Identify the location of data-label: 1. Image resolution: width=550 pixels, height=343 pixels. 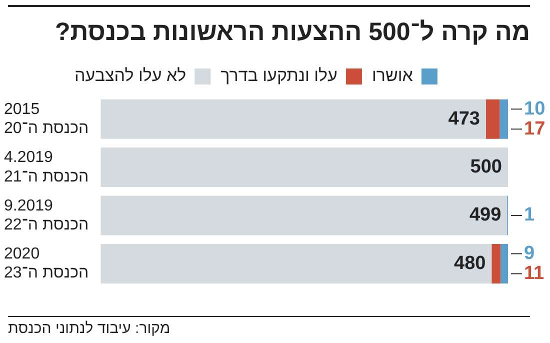
(529, 215).